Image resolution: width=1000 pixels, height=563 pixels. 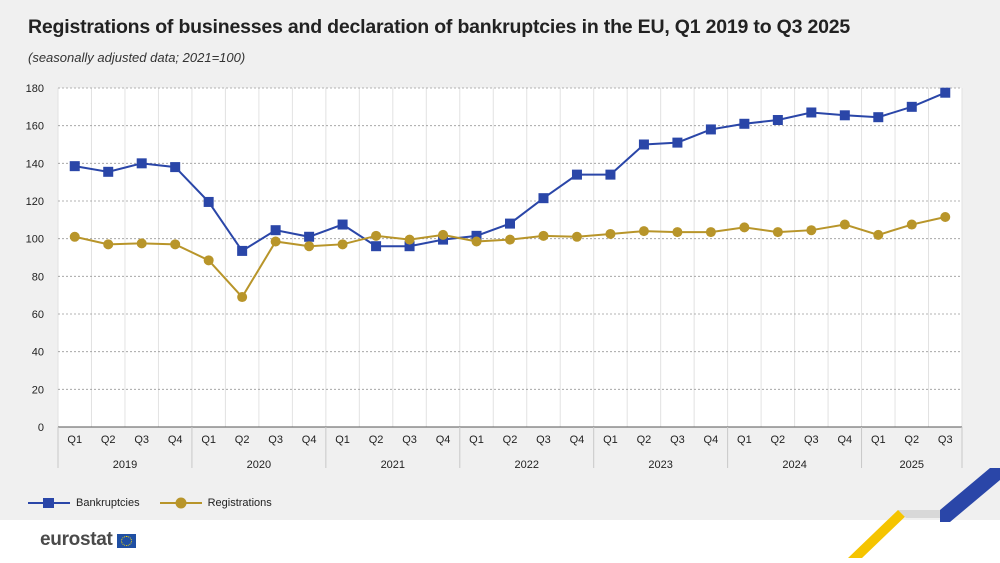 What do you see at coordinates (794, 465) in the screenshot?
I see `year-label: 2024` at bounding box center [794, 465].